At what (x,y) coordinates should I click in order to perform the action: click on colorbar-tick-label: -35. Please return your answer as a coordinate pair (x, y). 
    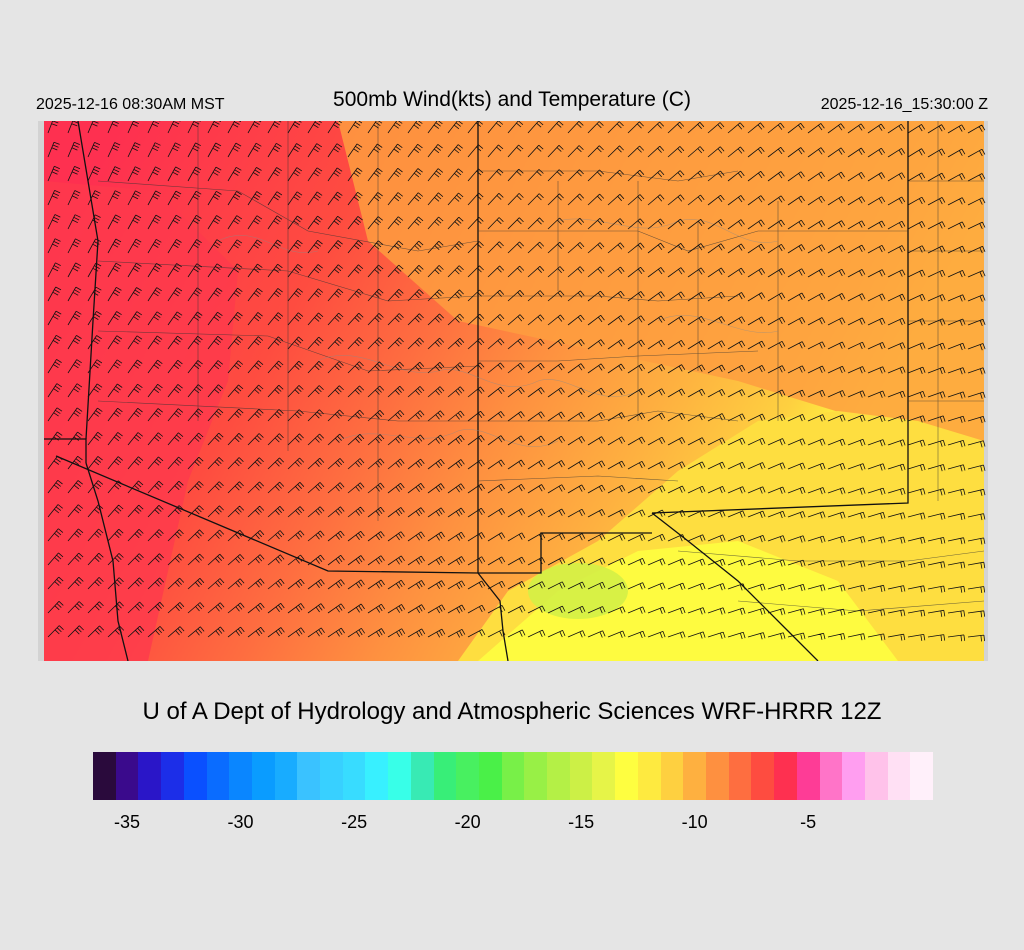
    Looking at the image, I should click on (127, 822).